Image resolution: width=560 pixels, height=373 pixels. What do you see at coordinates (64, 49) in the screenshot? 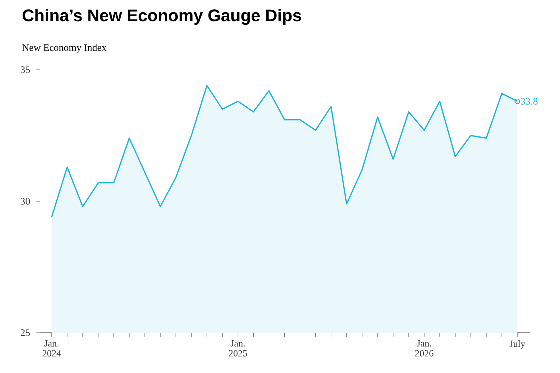
I see `chart-subtitle: New Economy Index` at bounding box center [64, 49].